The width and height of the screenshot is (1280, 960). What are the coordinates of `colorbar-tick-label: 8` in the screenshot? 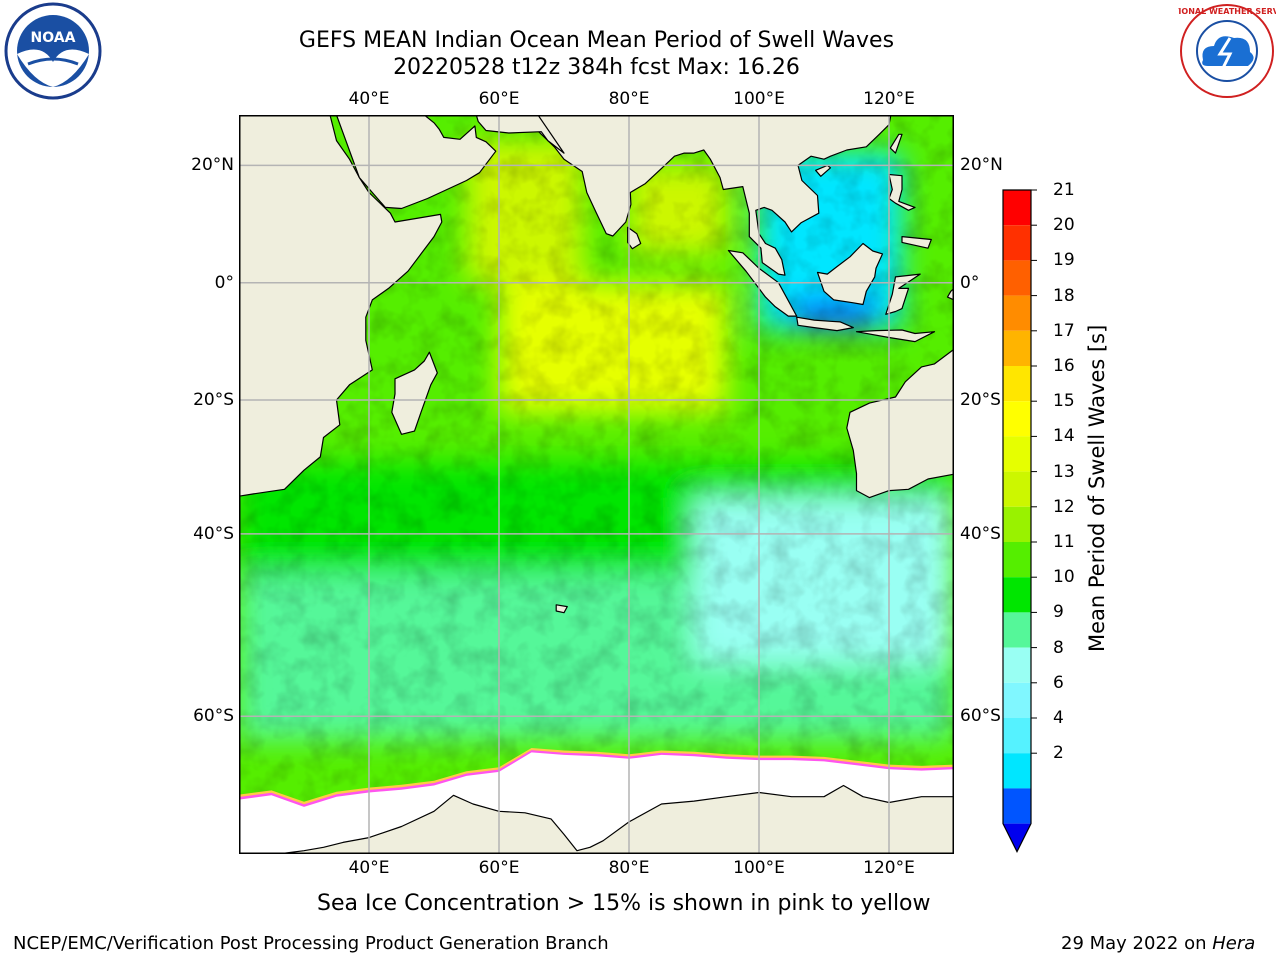 It's located at (1058, 647).